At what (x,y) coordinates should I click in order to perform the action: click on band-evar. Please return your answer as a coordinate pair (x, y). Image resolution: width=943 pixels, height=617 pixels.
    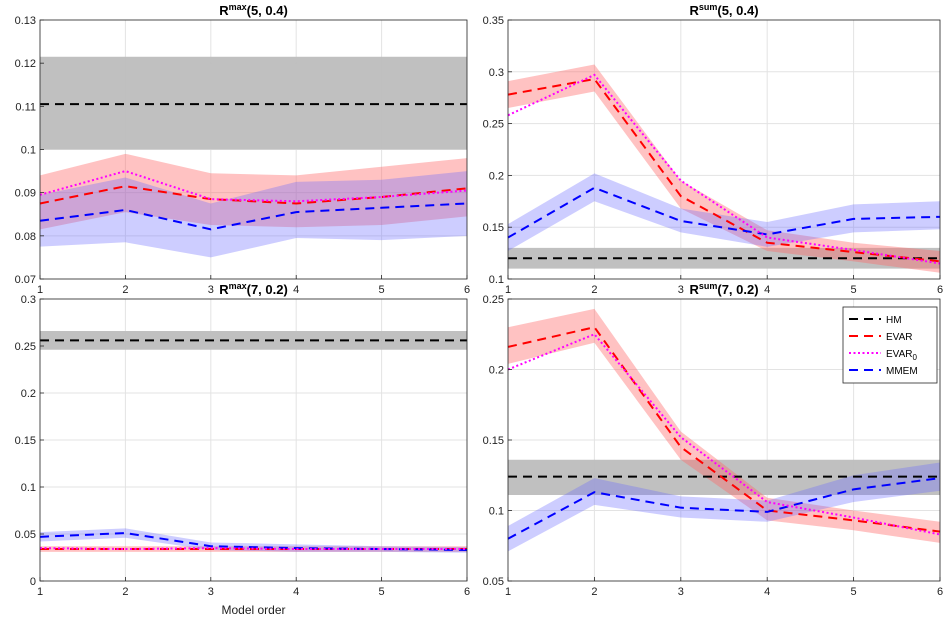
    Looking at the image, I should click on (253, 191).